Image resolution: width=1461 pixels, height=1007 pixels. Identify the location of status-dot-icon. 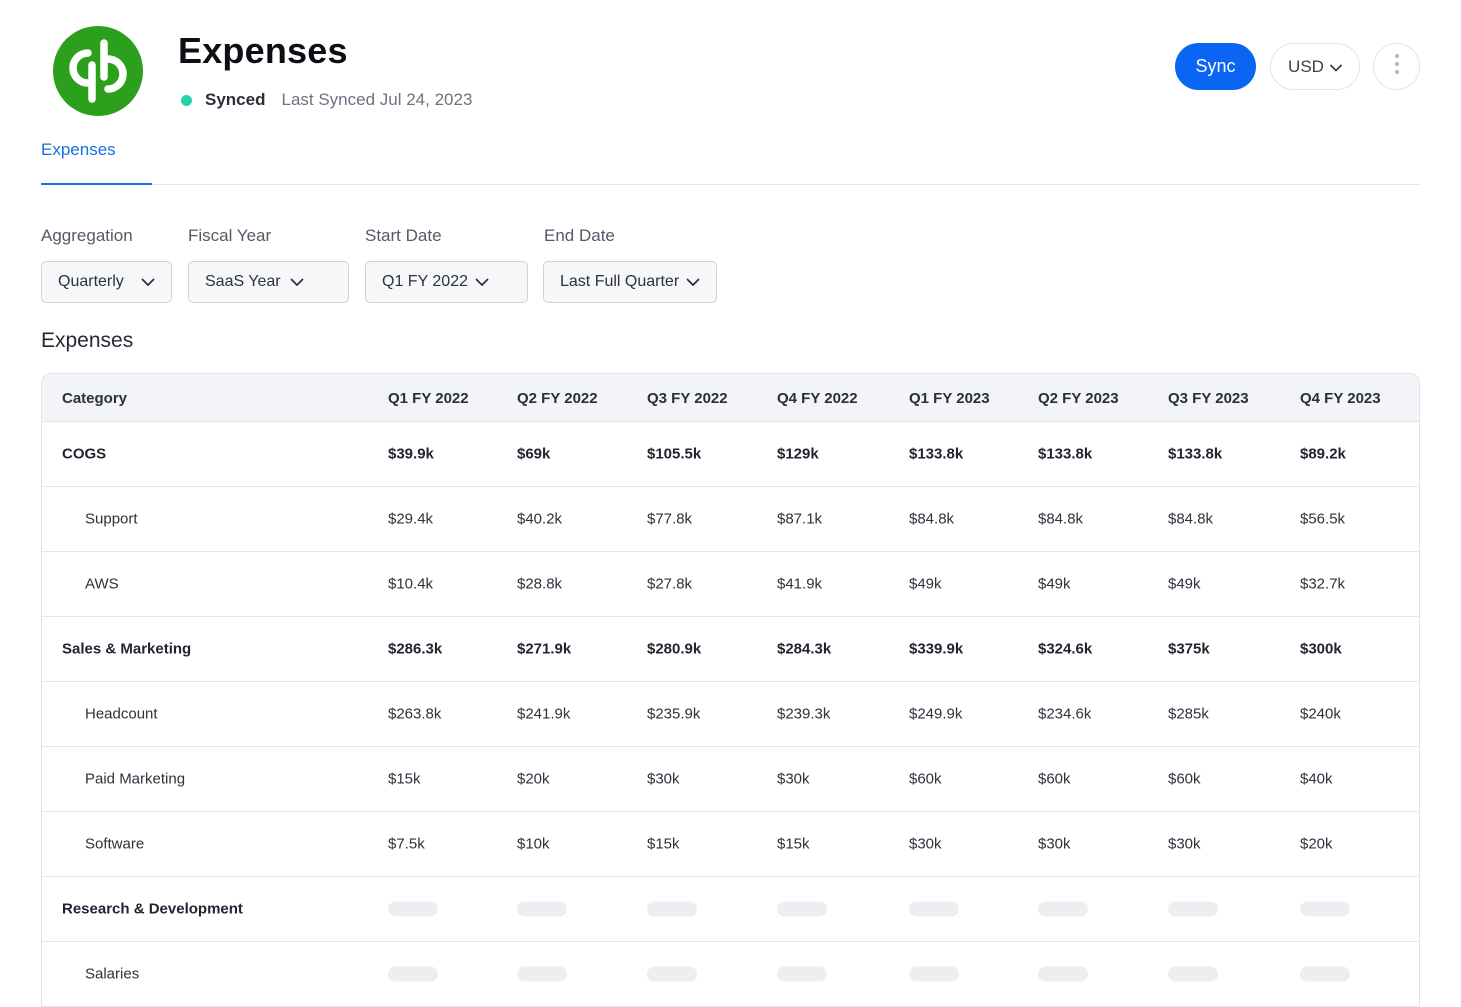
(186, 100).